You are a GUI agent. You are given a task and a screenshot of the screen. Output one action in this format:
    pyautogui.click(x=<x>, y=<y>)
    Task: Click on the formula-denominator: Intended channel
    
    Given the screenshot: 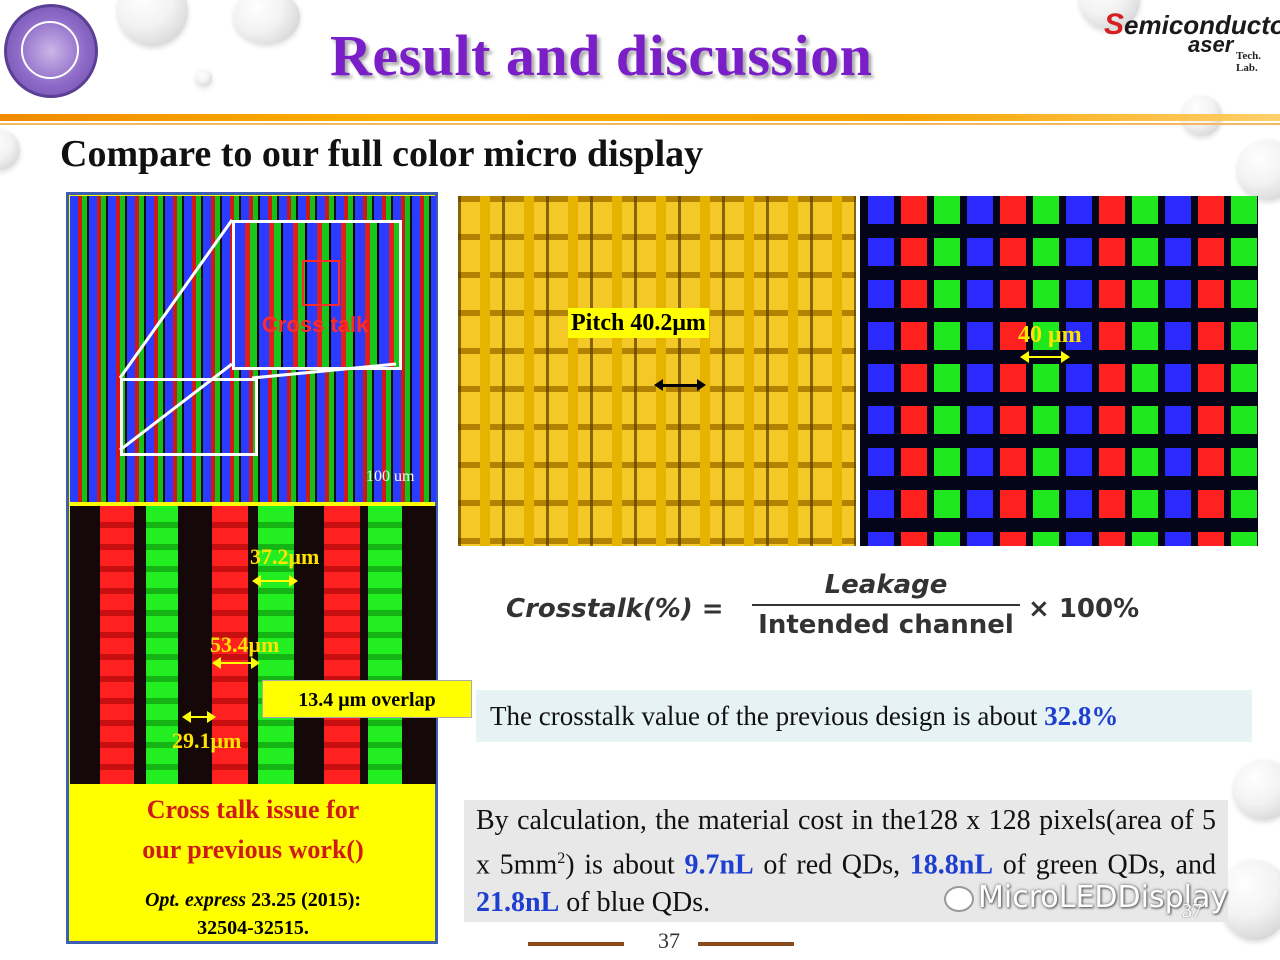 What is the action you would take?
    pyautogui.click(x=886, y=625)
    